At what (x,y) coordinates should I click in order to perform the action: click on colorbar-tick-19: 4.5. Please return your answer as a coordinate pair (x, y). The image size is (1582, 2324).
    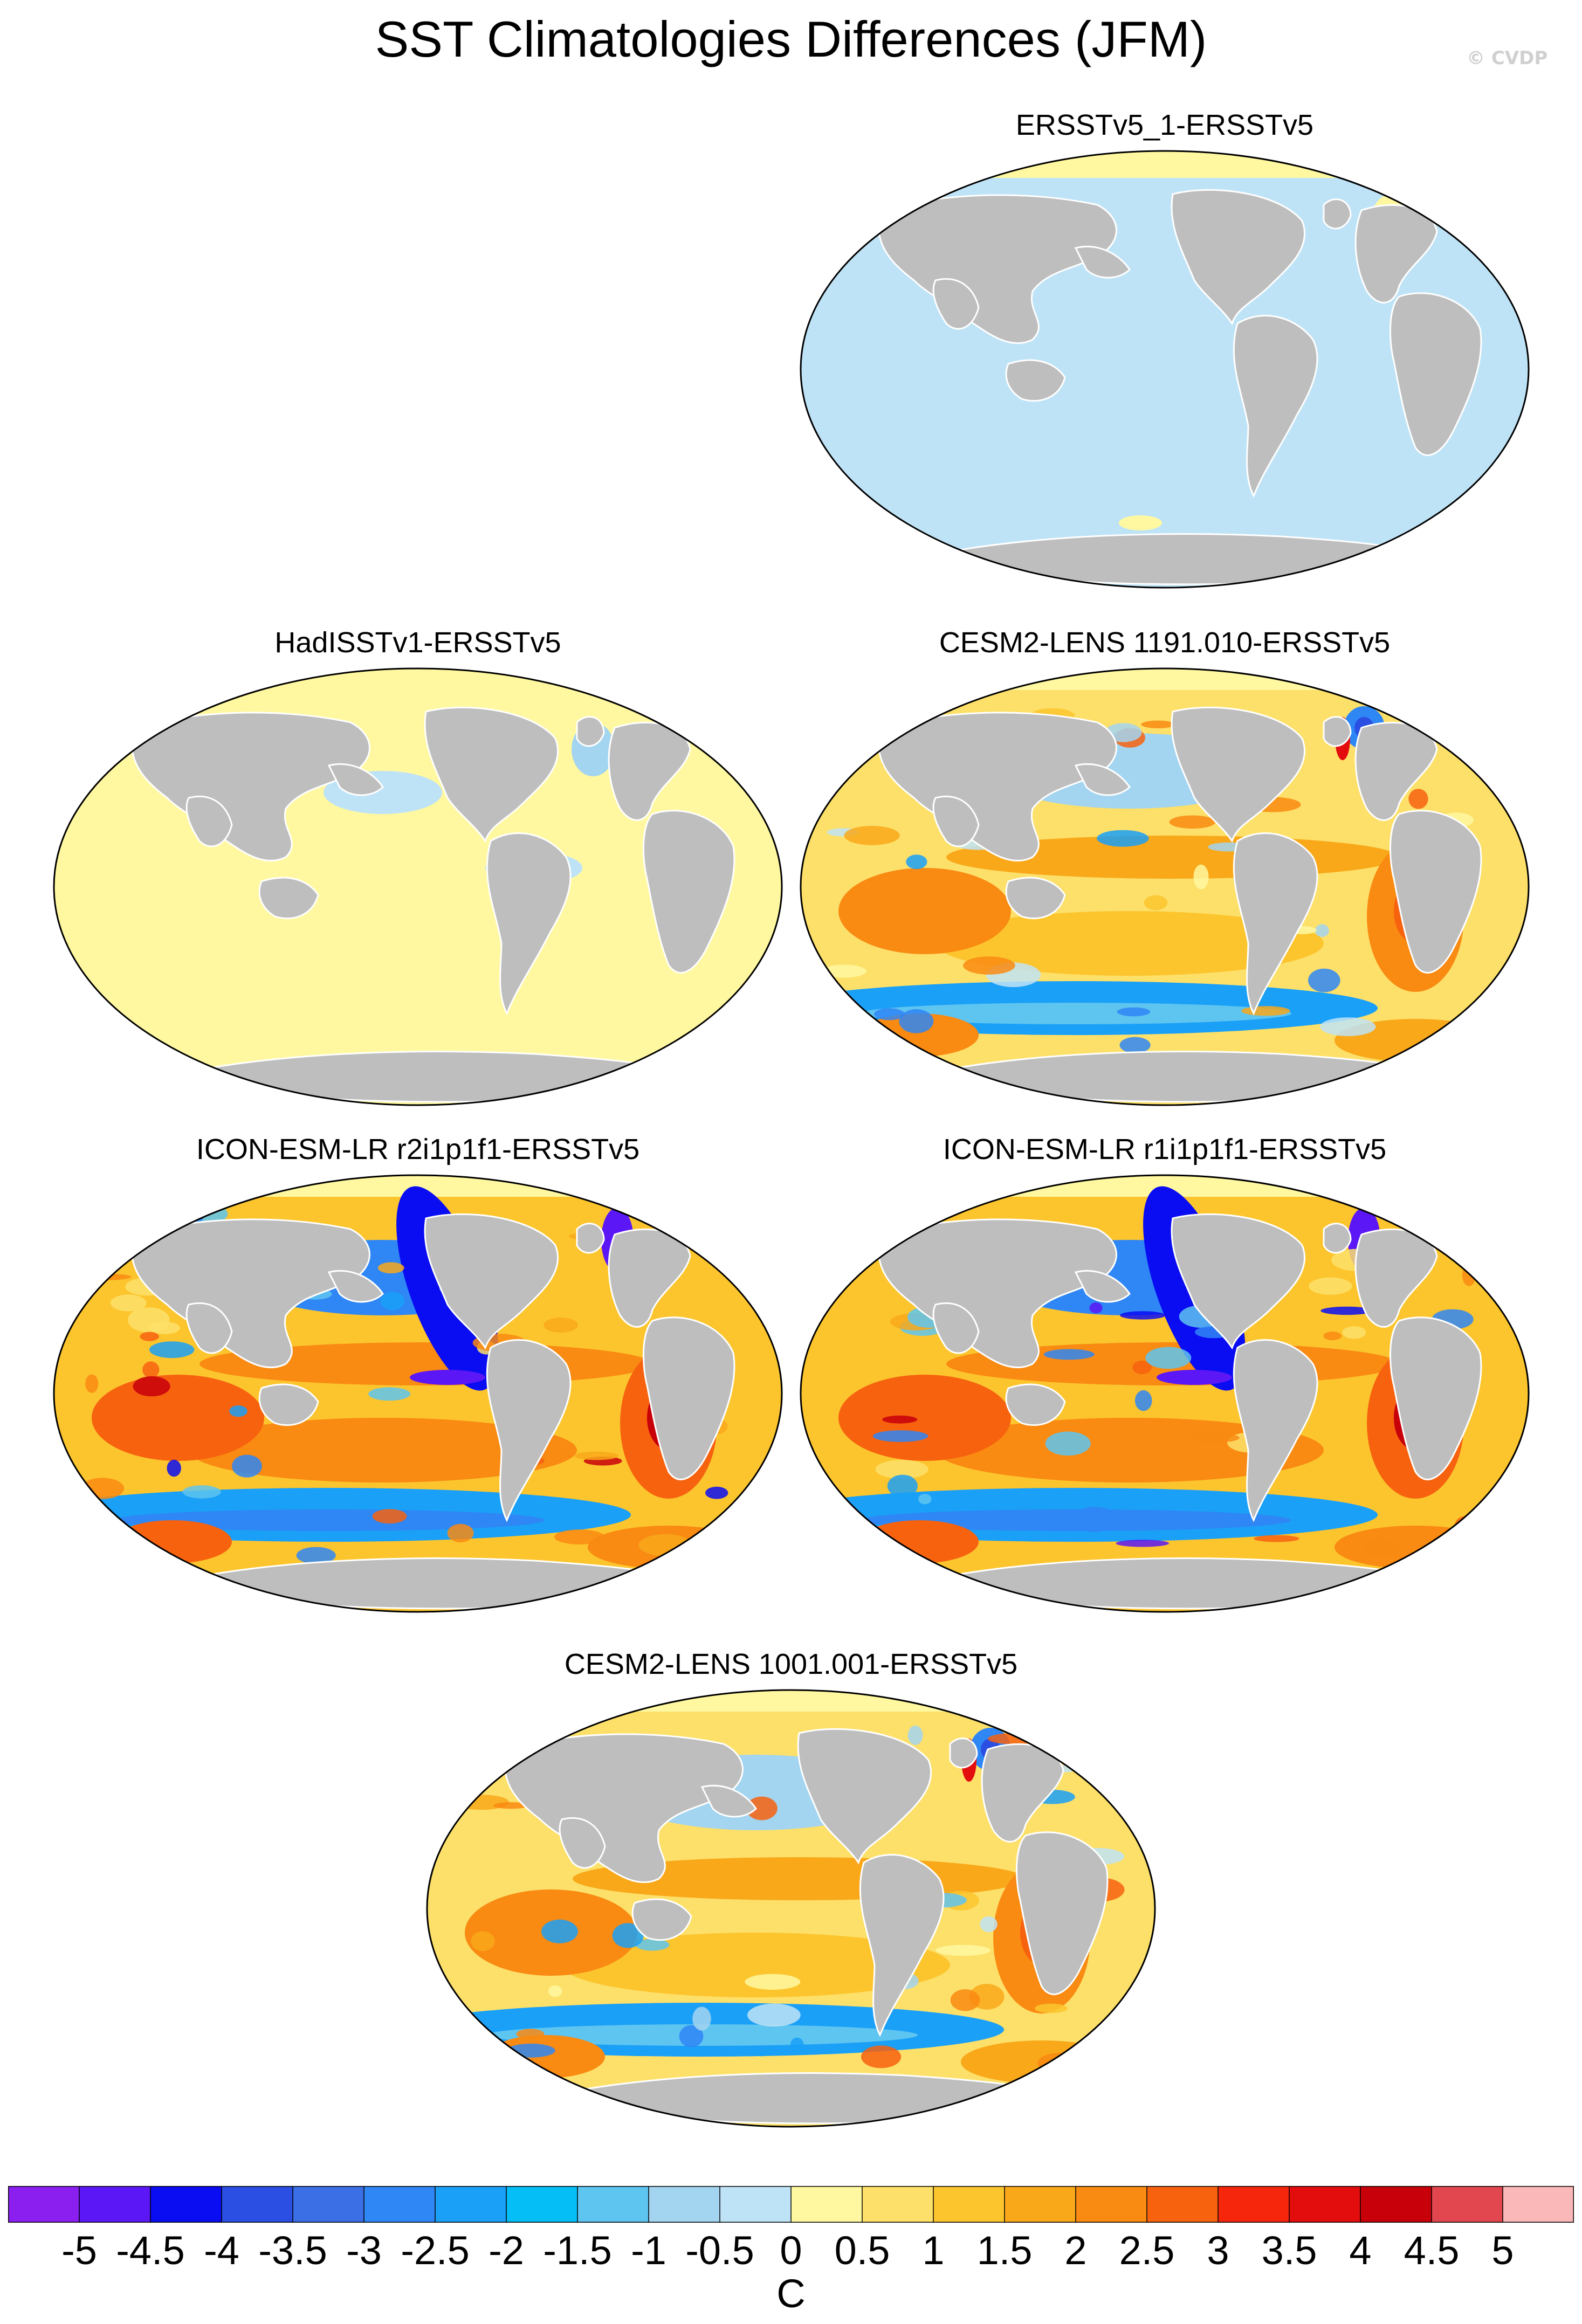
    Looking at the image, I should click on (1432, 2250).